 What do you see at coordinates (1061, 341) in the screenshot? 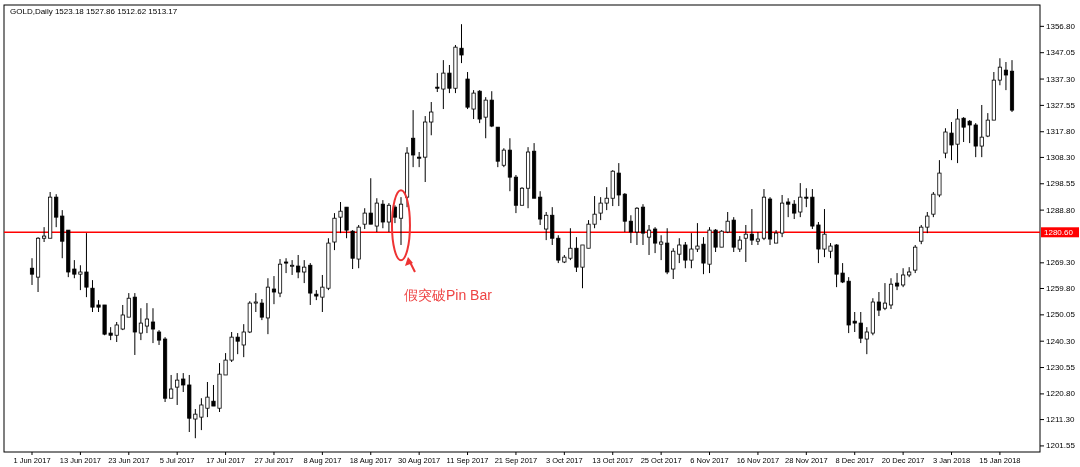
I see `y-tick-label: 1240.30` at bounding box center [1061, 341].